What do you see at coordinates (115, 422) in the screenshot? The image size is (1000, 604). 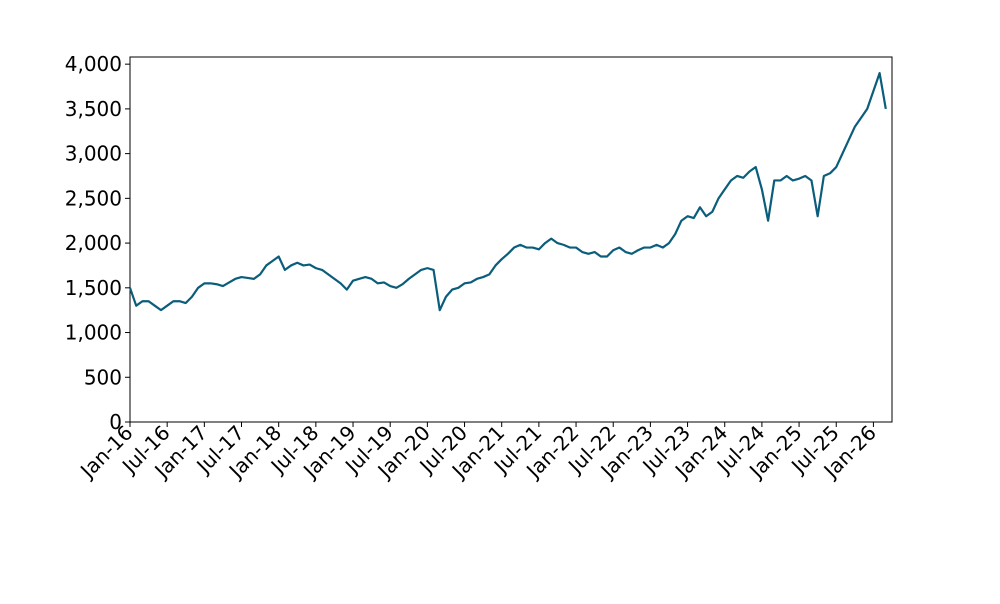 I see `y-tick-label: 0` at bounding box center [115, 422].